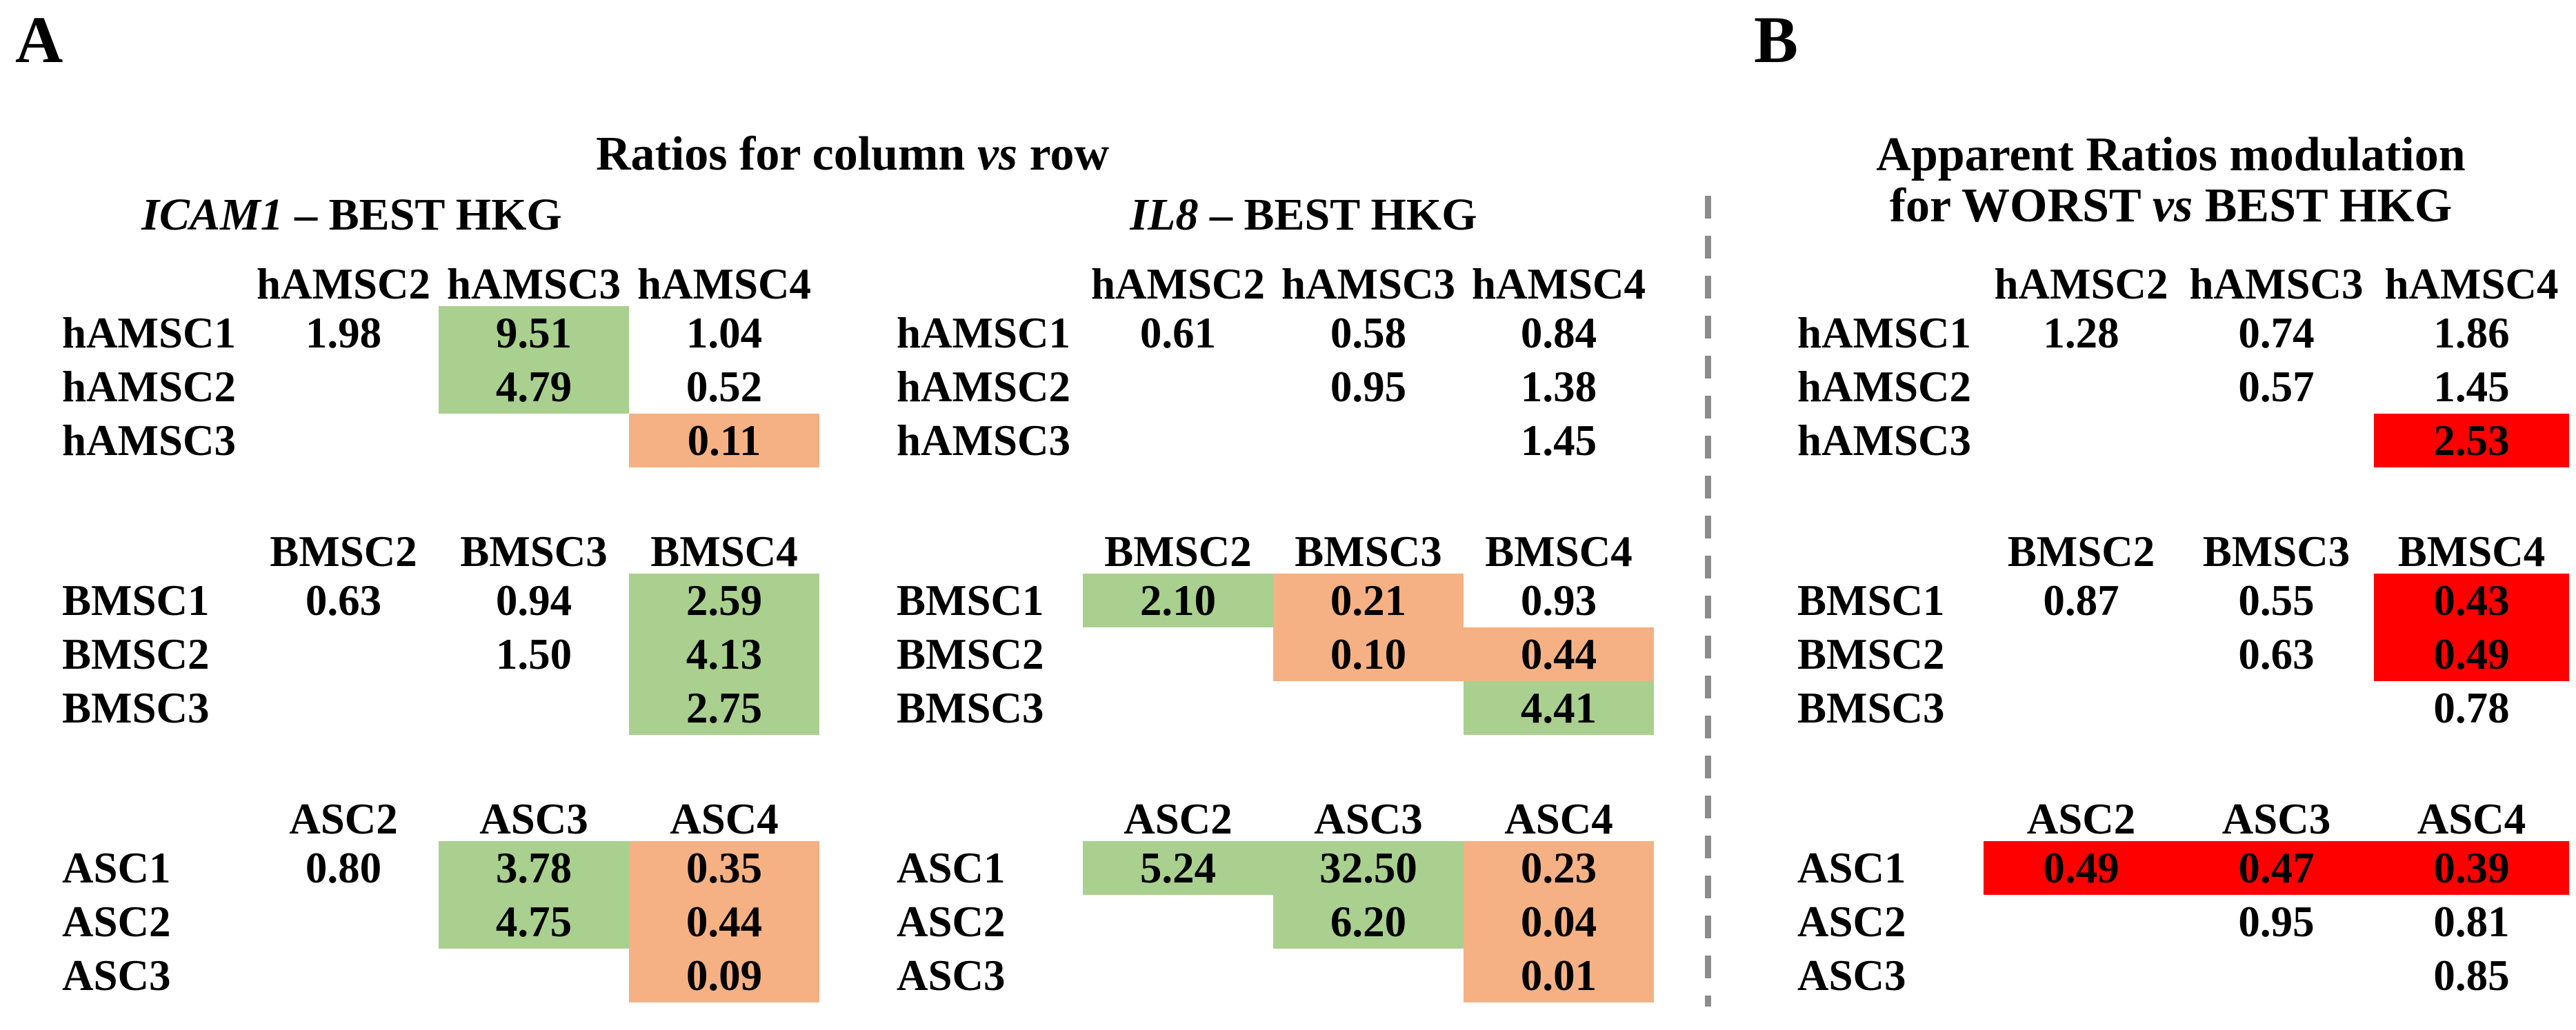 The height and width of the screenshot is (1030, 2576). What do you see at coordinates (1558, 284) in the screenshot?
I see `column-header: hAMSC4` at bounding box center [1558, 284].